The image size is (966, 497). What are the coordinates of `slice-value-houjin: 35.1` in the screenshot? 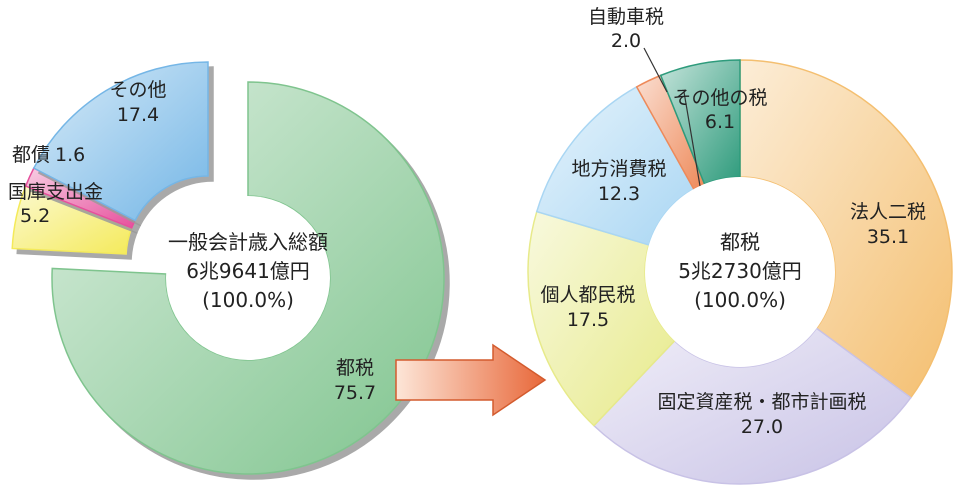 It's located at (888, 237).